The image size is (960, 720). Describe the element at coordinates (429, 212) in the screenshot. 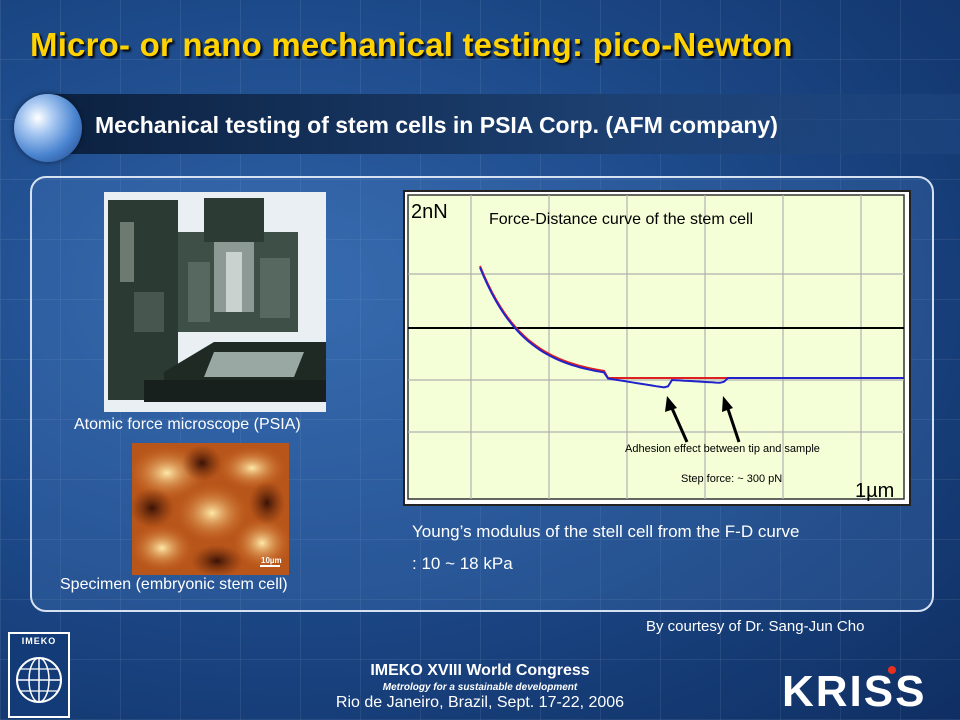

I see `y-scale-label: 2nN` at that location.